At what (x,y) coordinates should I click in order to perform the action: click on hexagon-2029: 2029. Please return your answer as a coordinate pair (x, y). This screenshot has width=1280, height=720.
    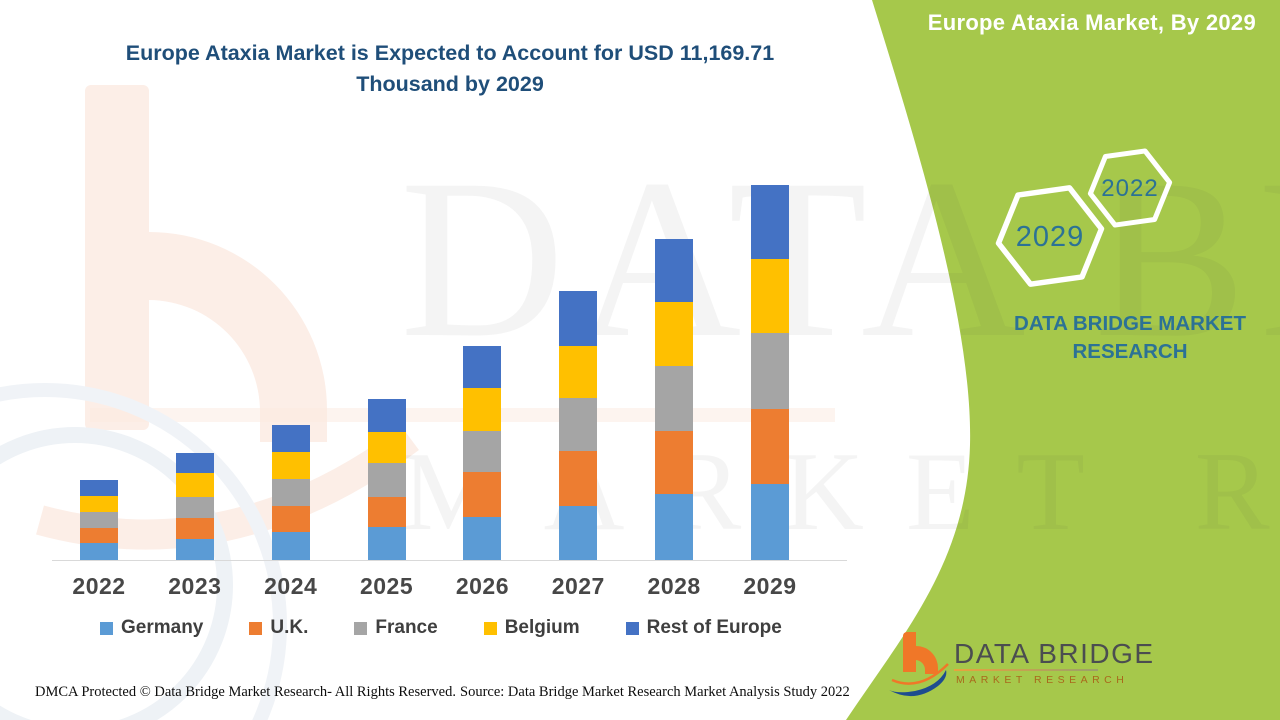
    Looking at the image, I should click on (1050, 236).